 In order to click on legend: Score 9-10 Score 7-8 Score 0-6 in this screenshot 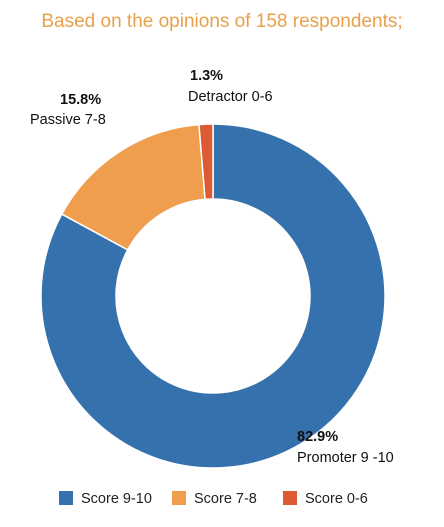, I will do `click(213, 499)`.